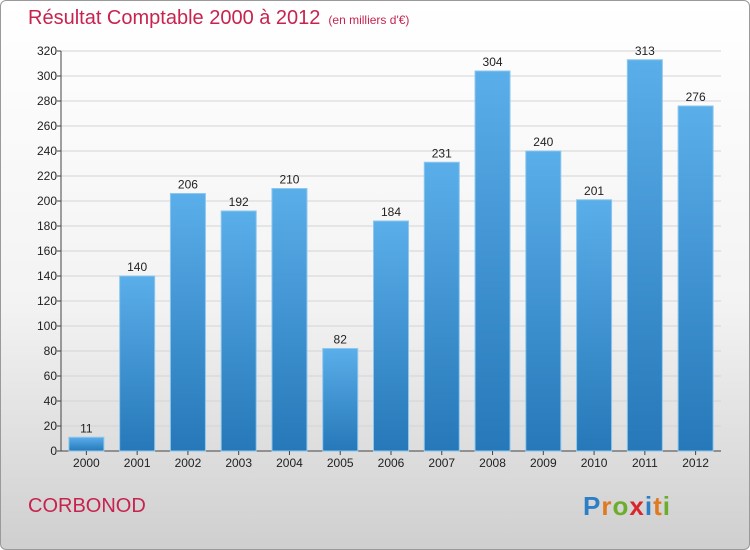  Describe the element at coordinates (47, 326) in the screenshot. I see `y-tick-label: 100` at that location.